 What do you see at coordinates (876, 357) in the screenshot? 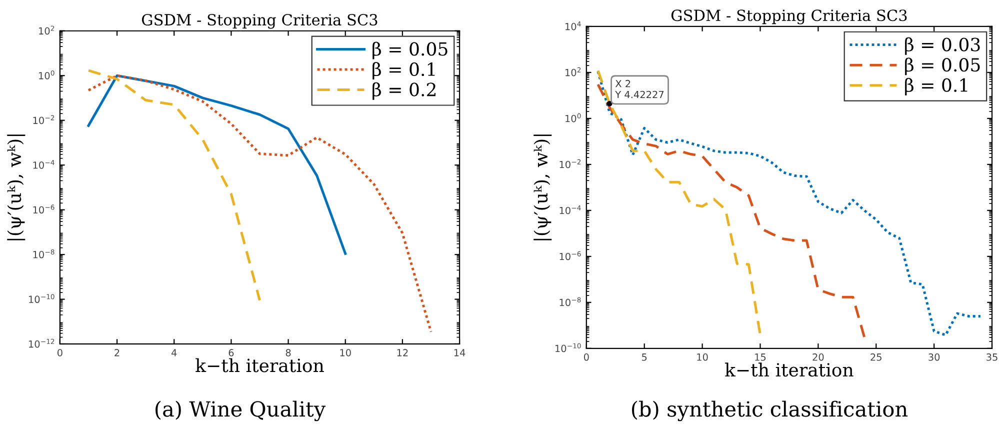
I see `x-tick-label: 25` at bounding box center [876, 357].